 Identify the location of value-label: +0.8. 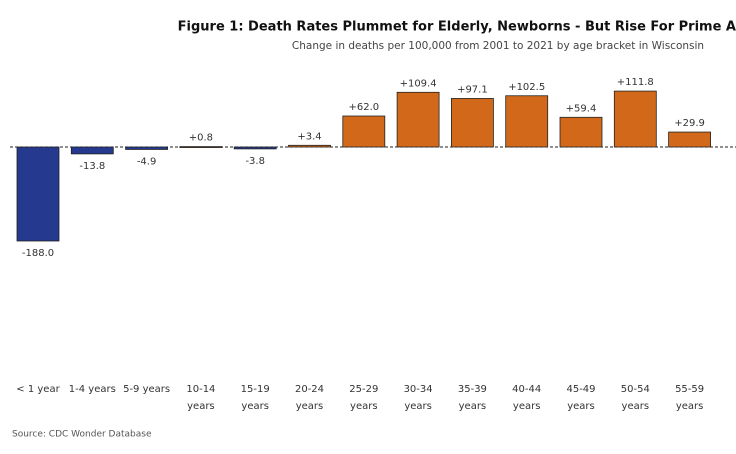
(201, 138).